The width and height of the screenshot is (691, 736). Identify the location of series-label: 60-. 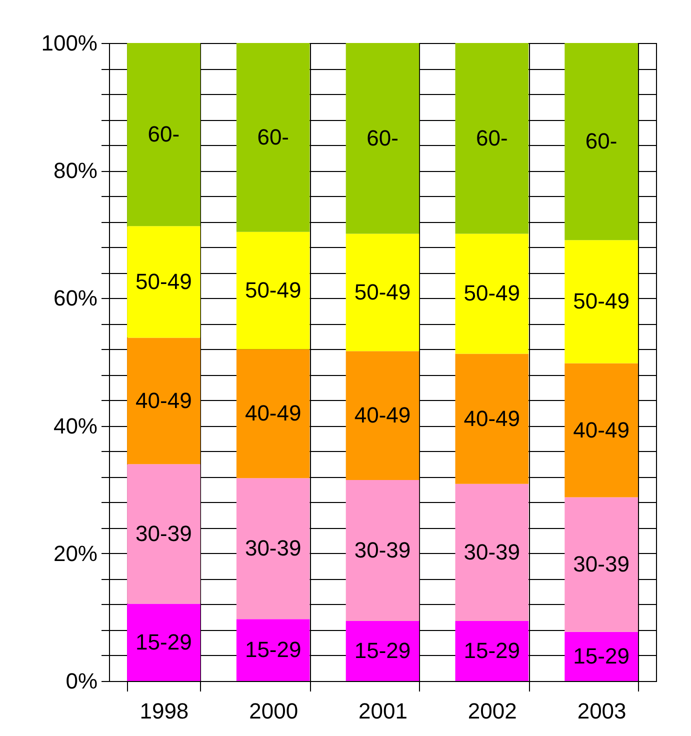
(492, 137).